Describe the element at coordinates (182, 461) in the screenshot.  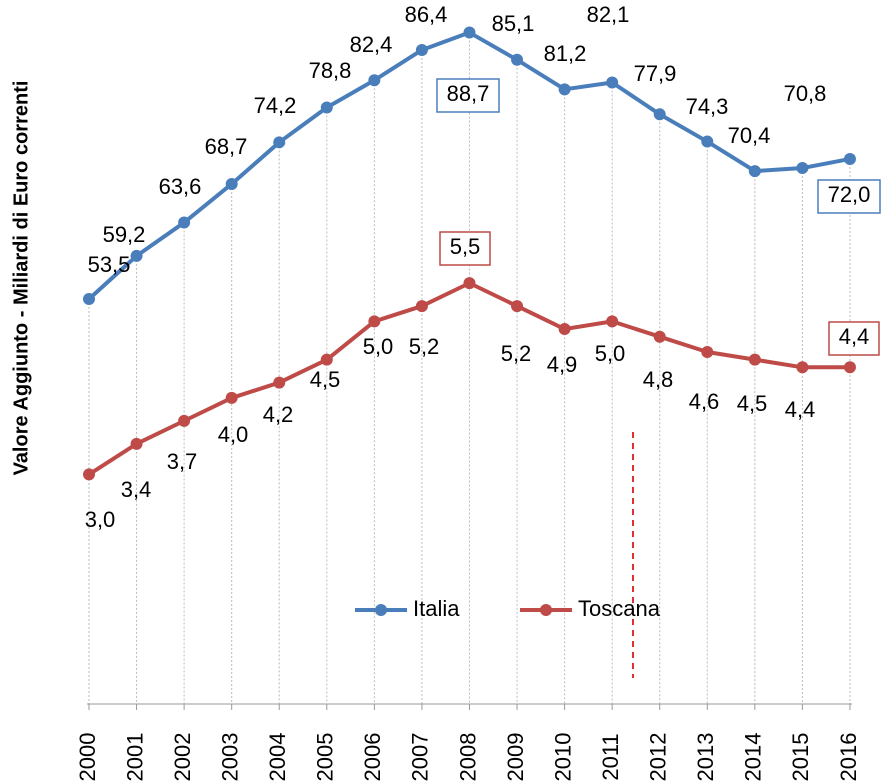
I see `data-label: 3,7` at that location.